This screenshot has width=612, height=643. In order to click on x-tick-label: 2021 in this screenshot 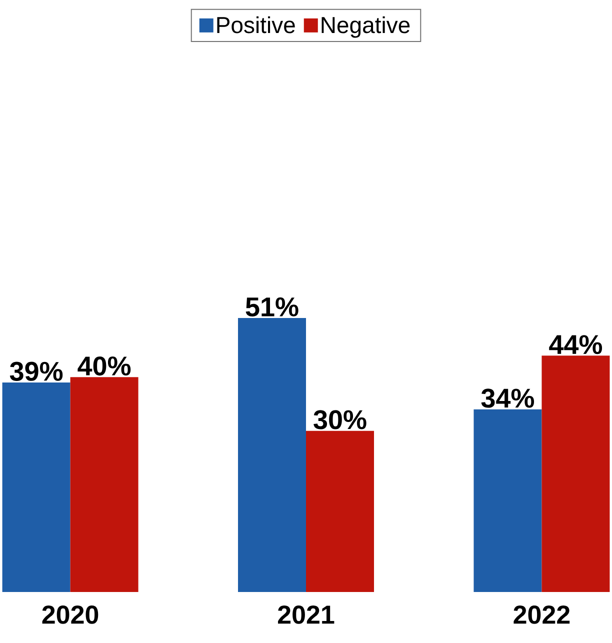, I will do `click(306, 615)`.